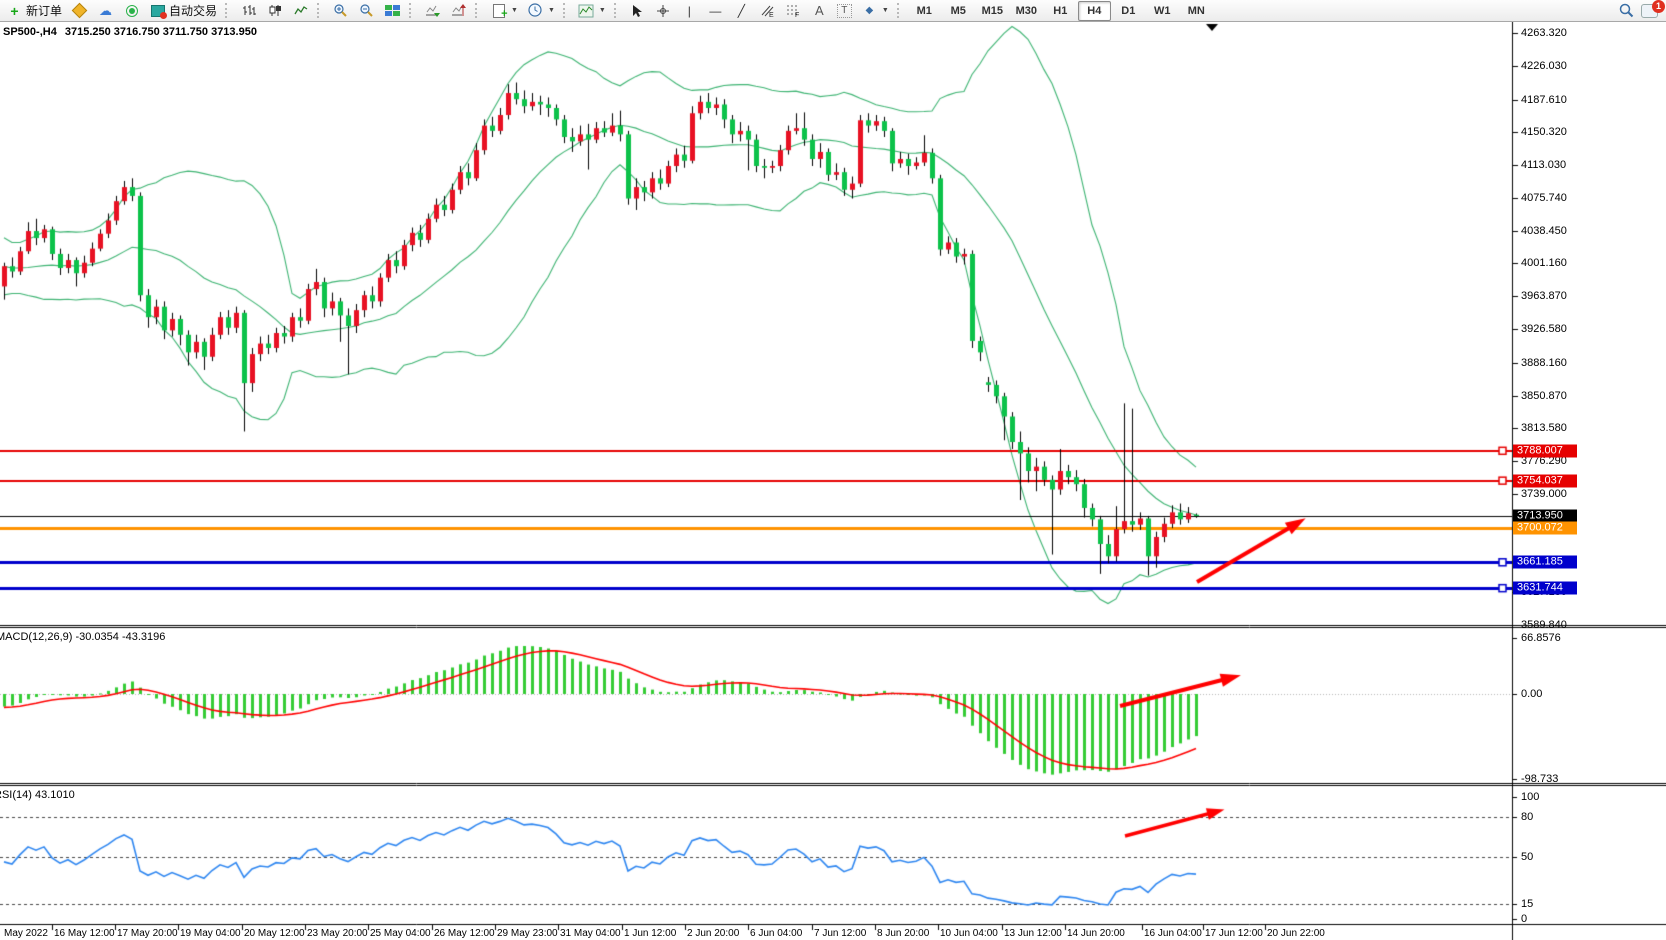 Image resolution: width=1666 pixels, height=940 pixels. I want to click on price-level-badge: 3631.744, so click(1545, 588).